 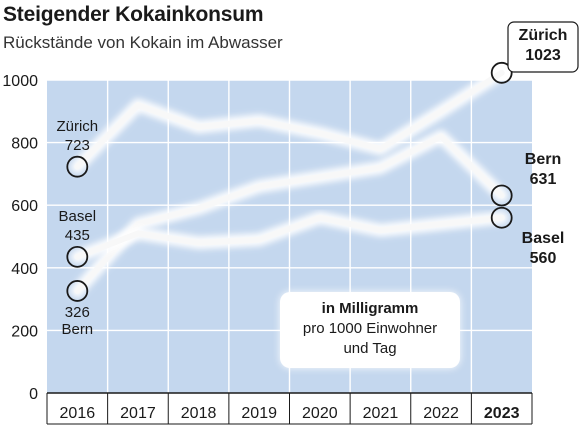 I want to click on x-tick-label: 2017, so click(x=138, y=413).